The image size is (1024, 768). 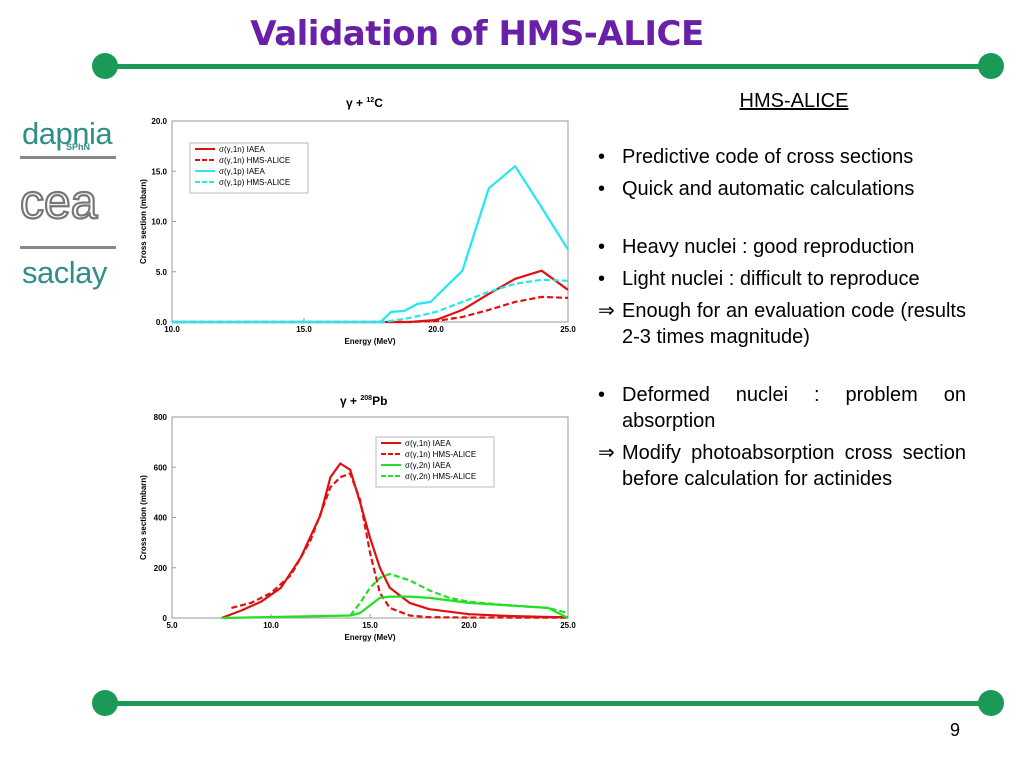 What do you see at coordinates (161, 417) in the screenshot?
I see `y-tick-label: 800` at bounding box center [161, 417].